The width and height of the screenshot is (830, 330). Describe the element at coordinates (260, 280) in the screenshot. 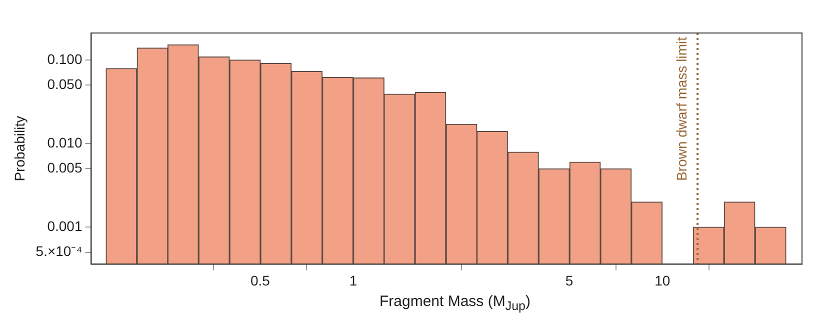

I see `x-tick-label: 0.5` at that location.